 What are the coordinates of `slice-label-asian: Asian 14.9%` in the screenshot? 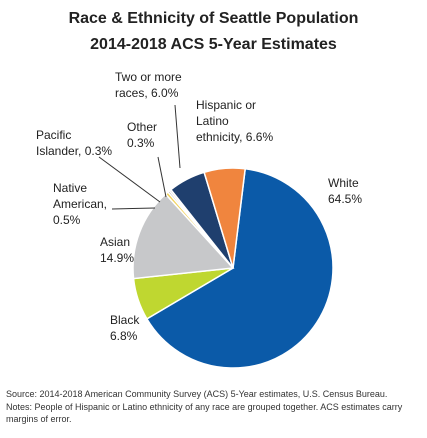 It's located at (117, 250).